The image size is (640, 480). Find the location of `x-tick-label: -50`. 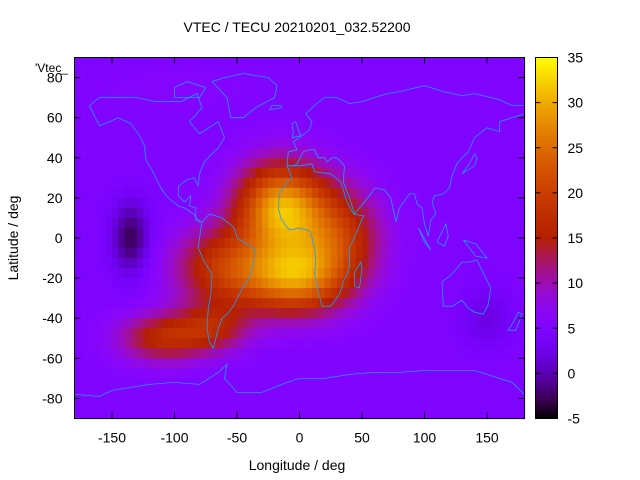

x-tick-label: -50 is located at coordinates (237, 438).